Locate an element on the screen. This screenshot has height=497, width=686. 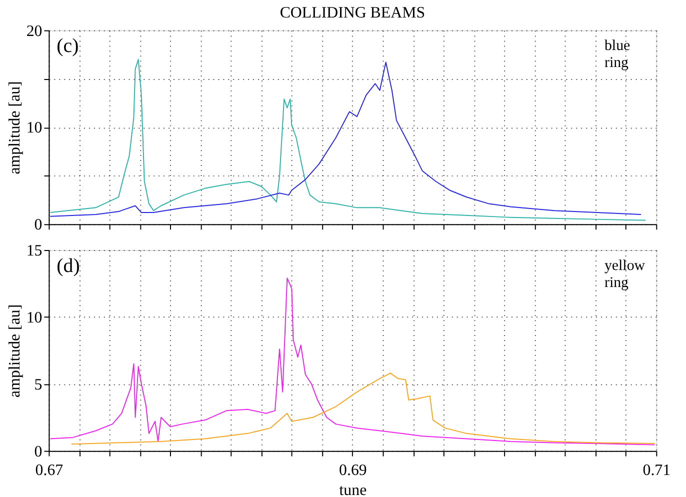
x-tick-label: 0.71 is located at coordinates (656, 471).